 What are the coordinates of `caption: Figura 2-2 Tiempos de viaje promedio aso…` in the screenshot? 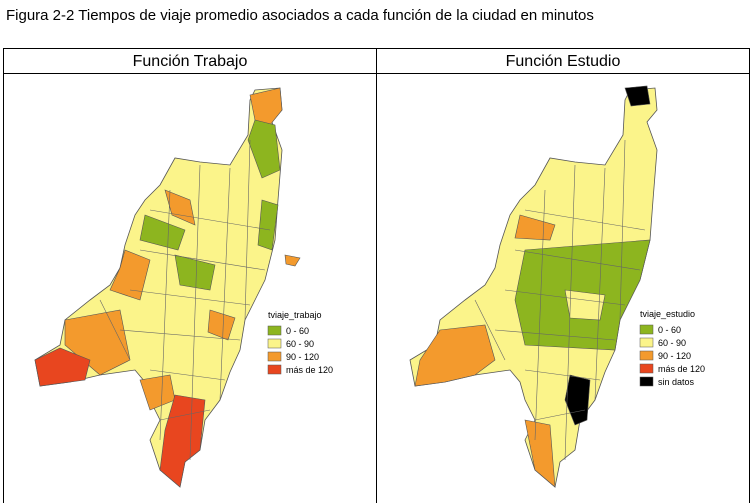 It's located at (300, 15).